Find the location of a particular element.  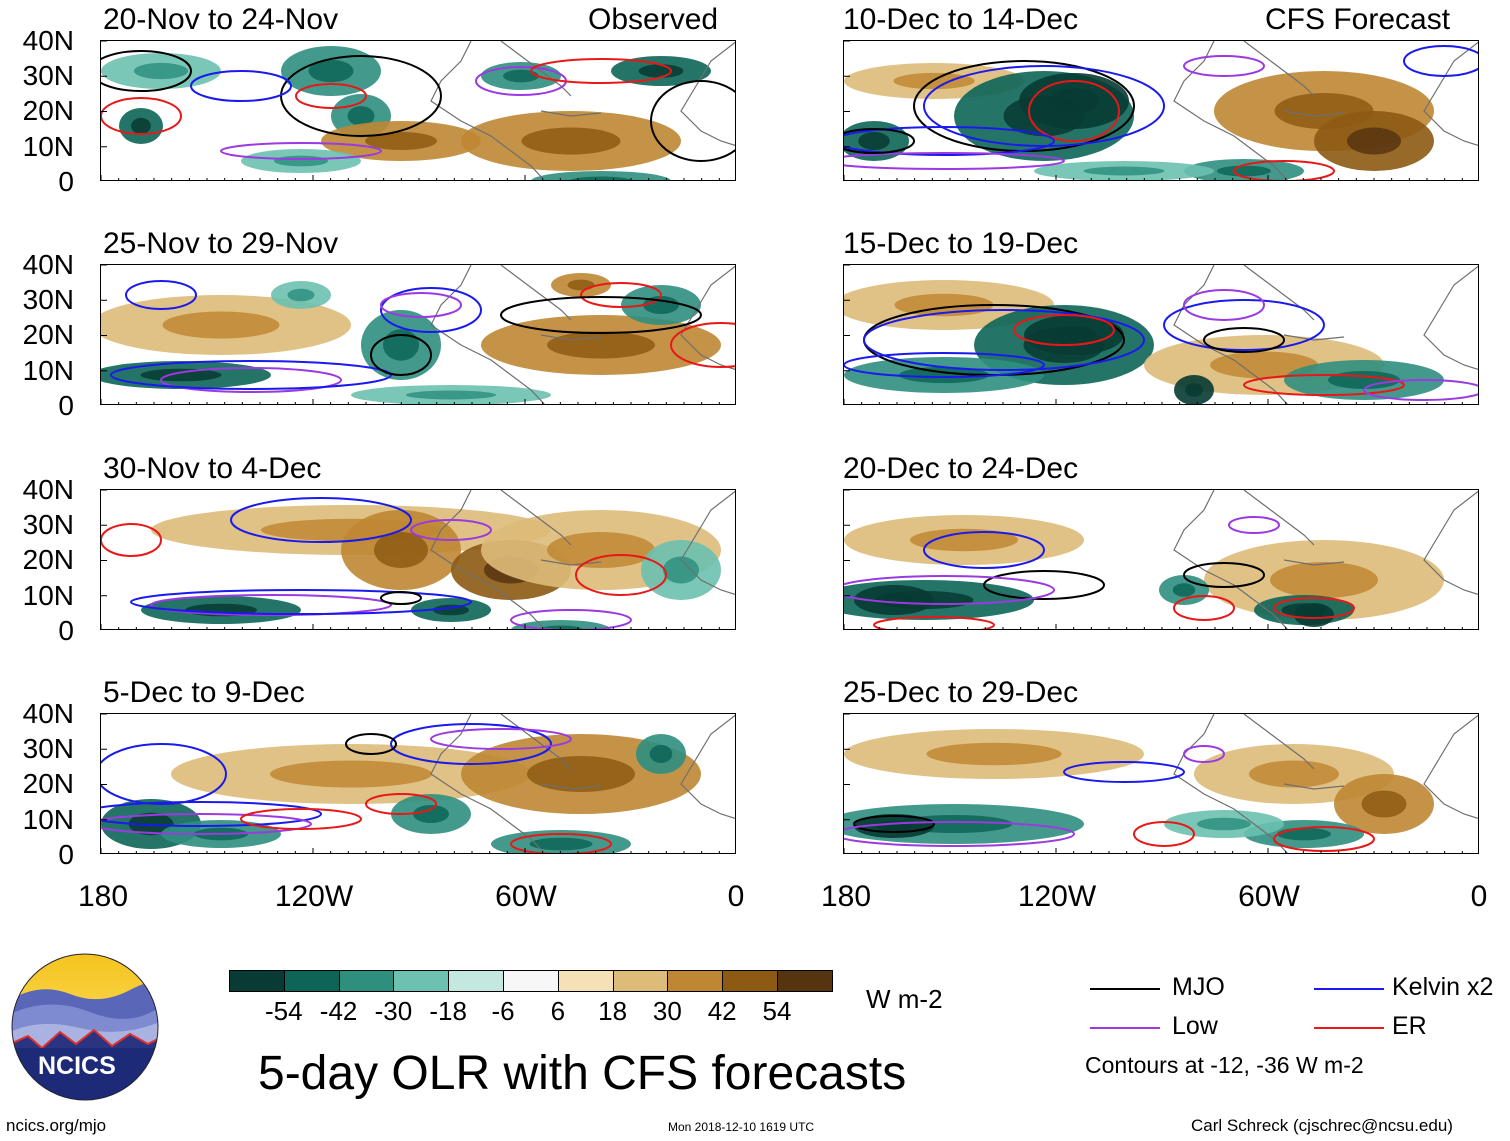

mjo-legend-line is located at coordinates (1125, 989).